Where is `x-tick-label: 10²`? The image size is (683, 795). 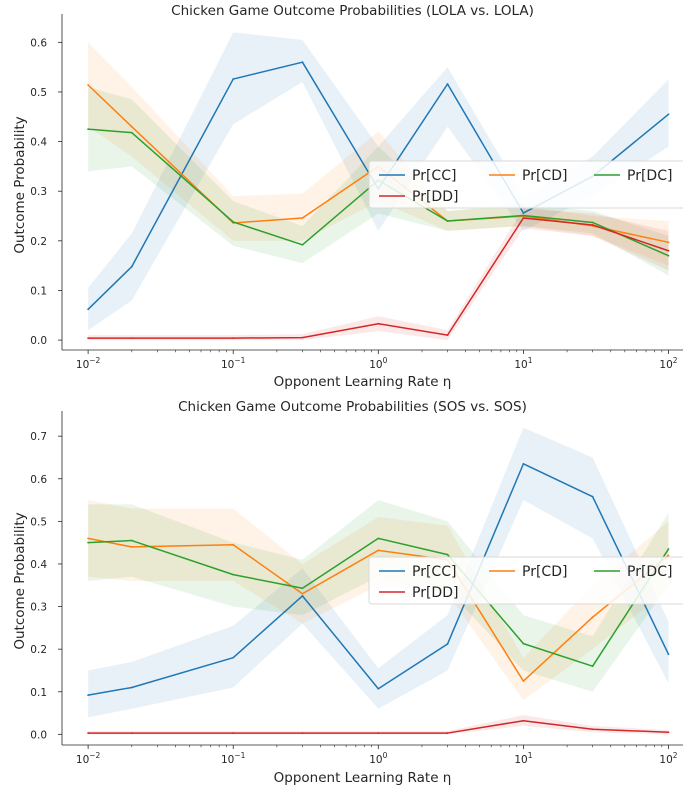 x-tick-label: 10² is located at coordinates (668, 758).